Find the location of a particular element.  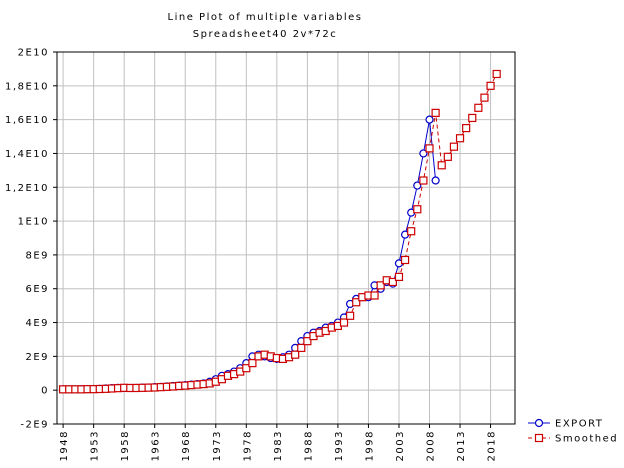

x-tick-label: 2008 is located at coordinates (431, 445).